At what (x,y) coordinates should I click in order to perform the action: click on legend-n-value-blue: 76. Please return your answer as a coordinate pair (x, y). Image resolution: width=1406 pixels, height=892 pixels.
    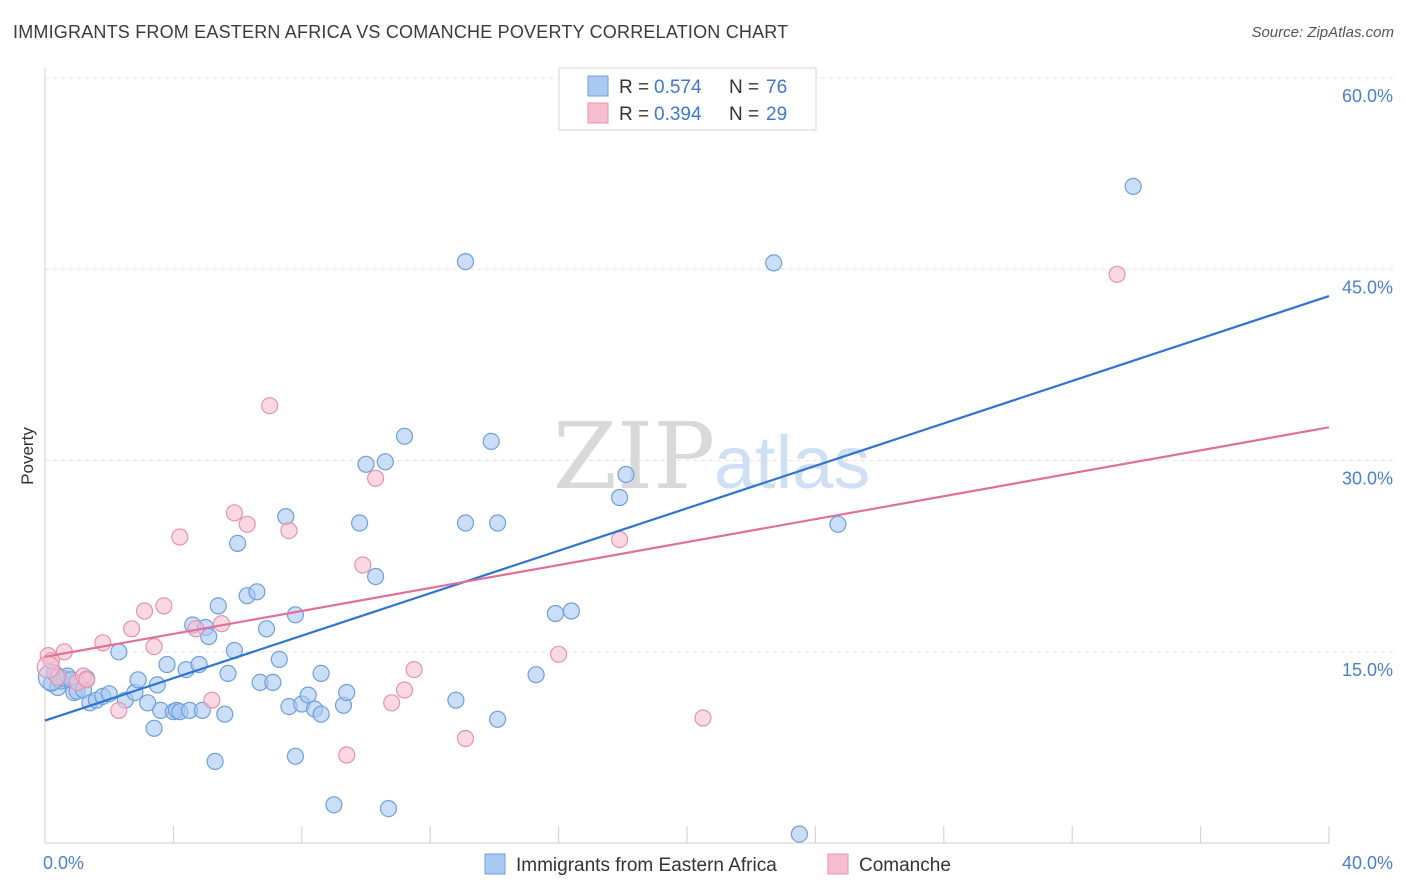
    Looking at the image, I should click on (776, 87).